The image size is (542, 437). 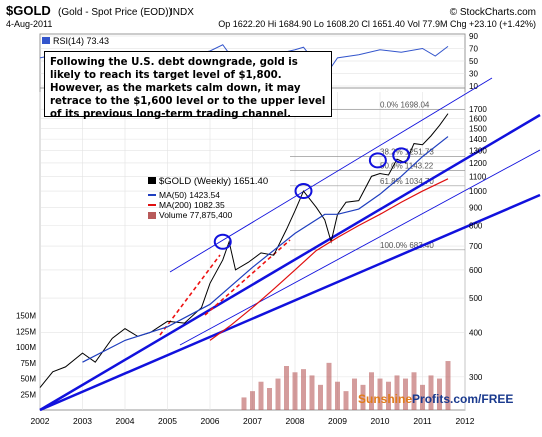 What do you see at coordinates (295, 421) in the screenshot?
I see `x-tick-label: 2008` at bounding box center [295, 421].